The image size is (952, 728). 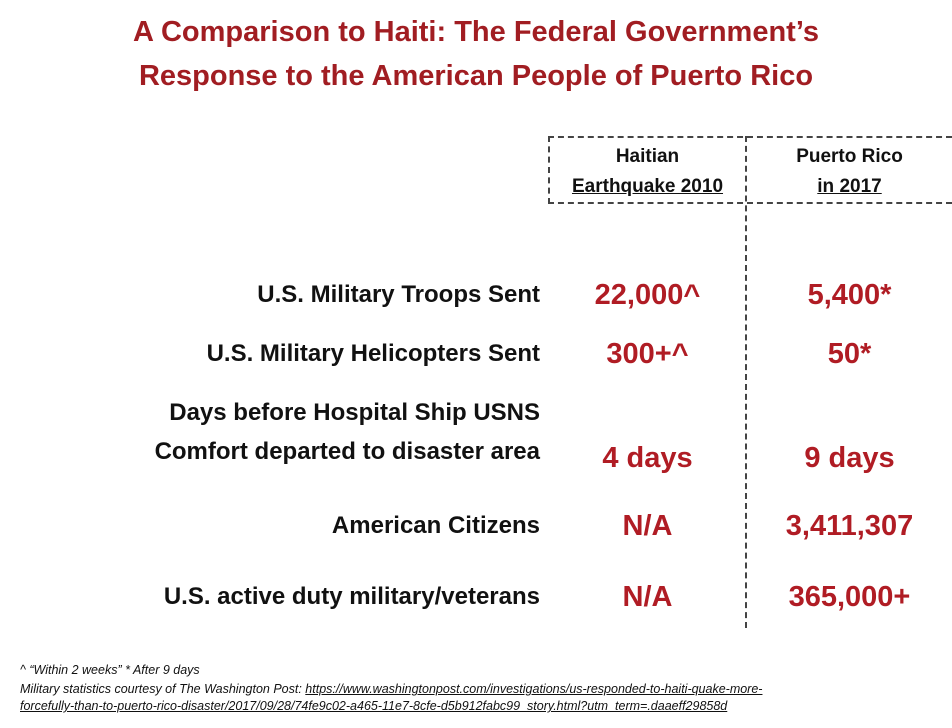 What do you see at coordinates (849, 295) in the screenshot?
I see `pr-troops-value: 5,400*` at bounding box center [849, 295].